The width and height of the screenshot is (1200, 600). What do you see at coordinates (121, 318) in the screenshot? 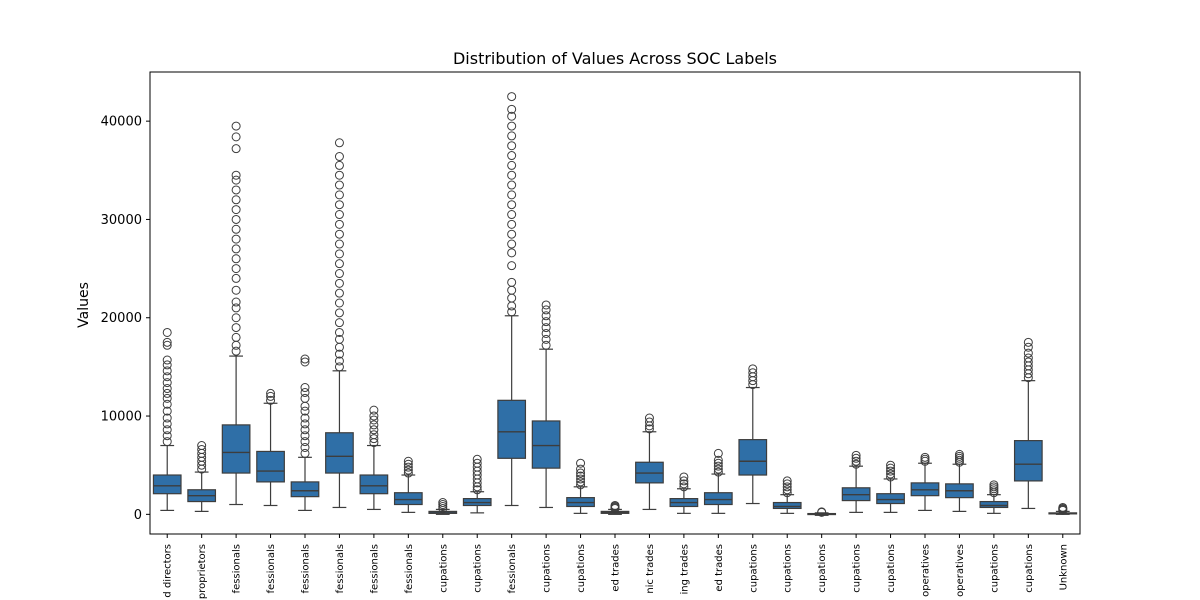
I see `y-tick-label: 20000` at bounding box center [121, 318].